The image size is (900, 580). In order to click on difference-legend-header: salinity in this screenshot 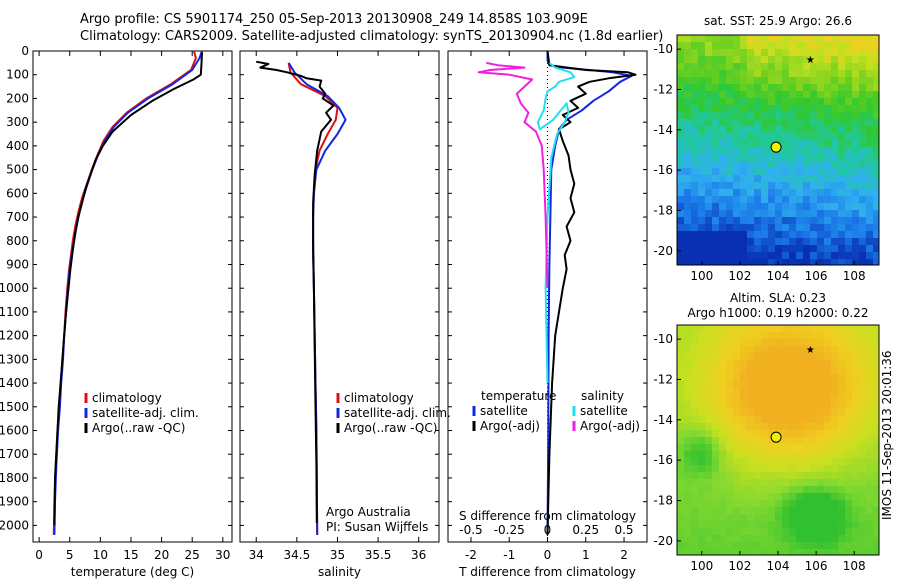, I will do `click(602, 396)`.